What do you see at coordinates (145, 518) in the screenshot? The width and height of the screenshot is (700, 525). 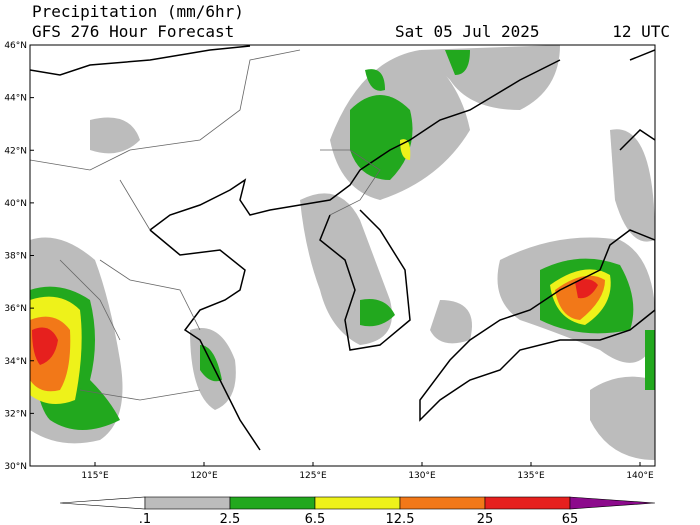 I see `colorbar-label: .1` at bounding box center [145, 518].